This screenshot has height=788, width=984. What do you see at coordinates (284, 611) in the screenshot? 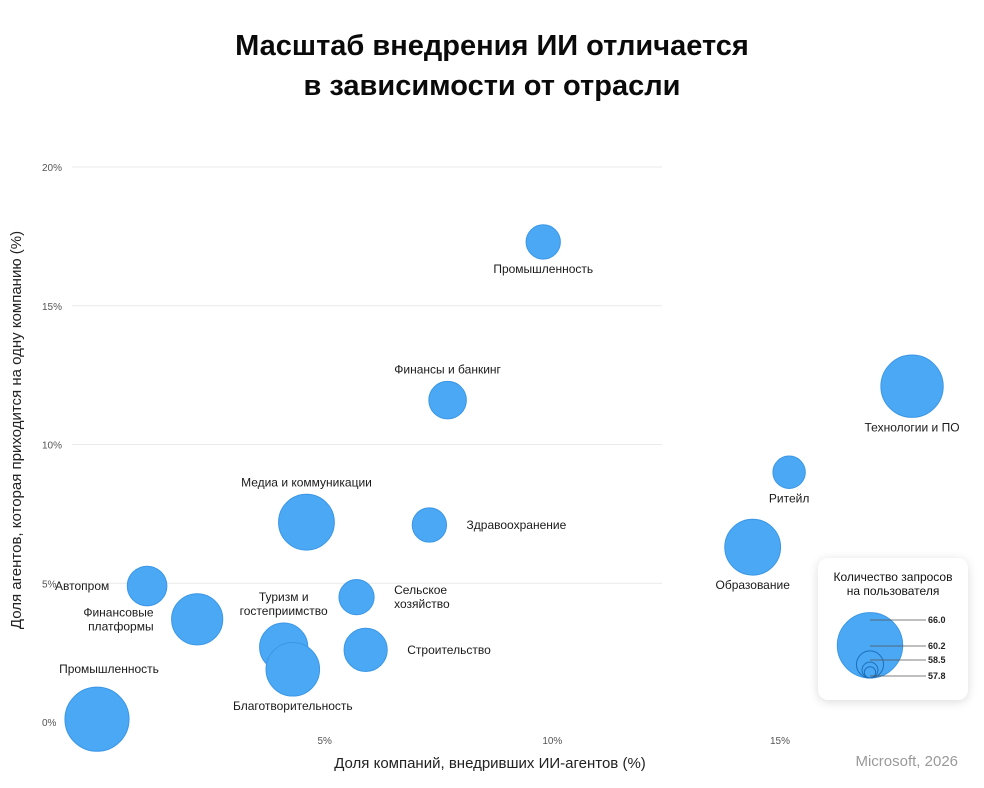
I see `bubble-label-line: гостеприимство` at bounding box center [284, 611].